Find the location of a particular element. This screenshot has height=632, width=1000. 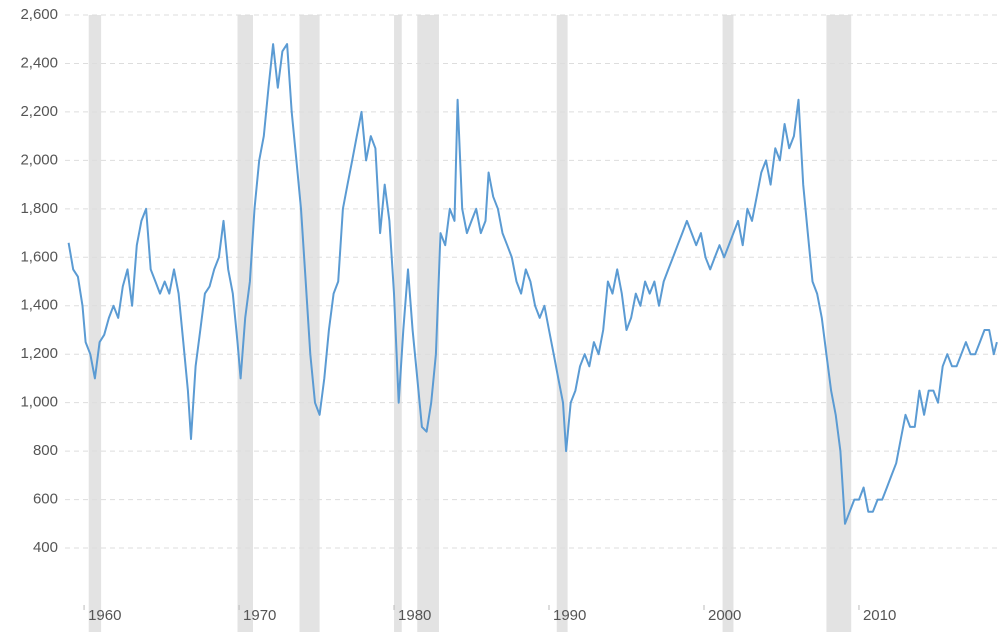

y-tick-label: 1,400 is located at coordinates (39, 305).